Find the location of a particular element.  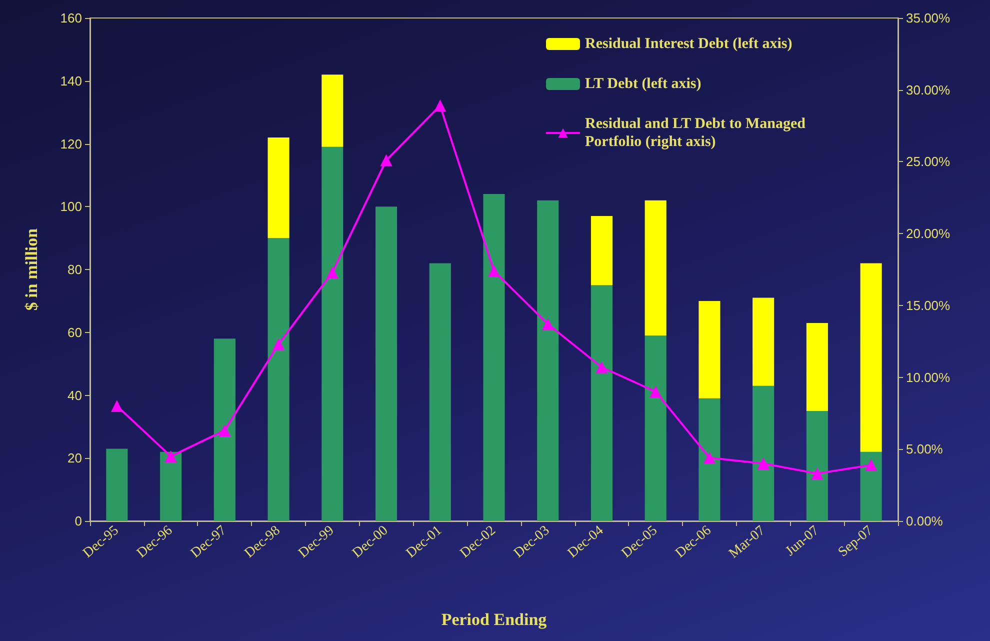

y-tick-label: 140 is located at coordinates (71, 80).